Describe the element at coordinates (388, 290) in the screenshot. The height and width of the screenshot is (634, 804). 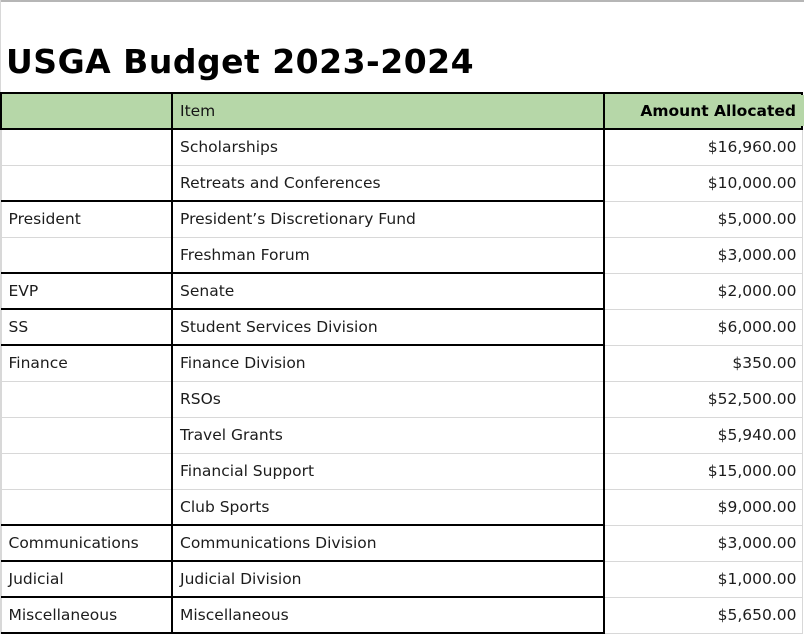
I see `item-cell: Senate` at that location.